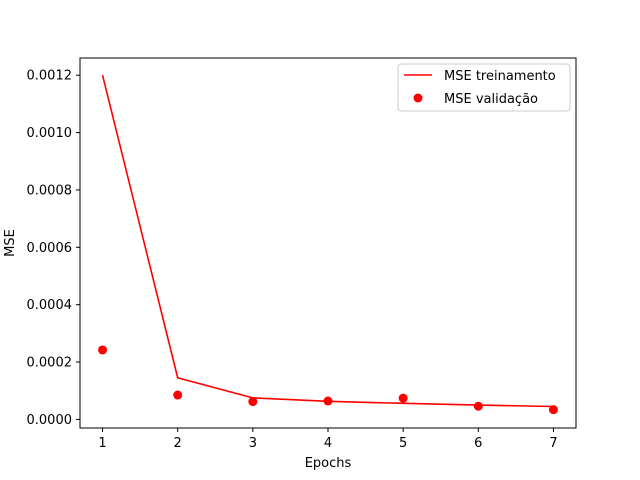 This screenshot has width=640, height=480. What do you see at coordinates (328, 463) in the screenshot?
I see `x-axis-label: Epochs` at bounding box center [328, 463].